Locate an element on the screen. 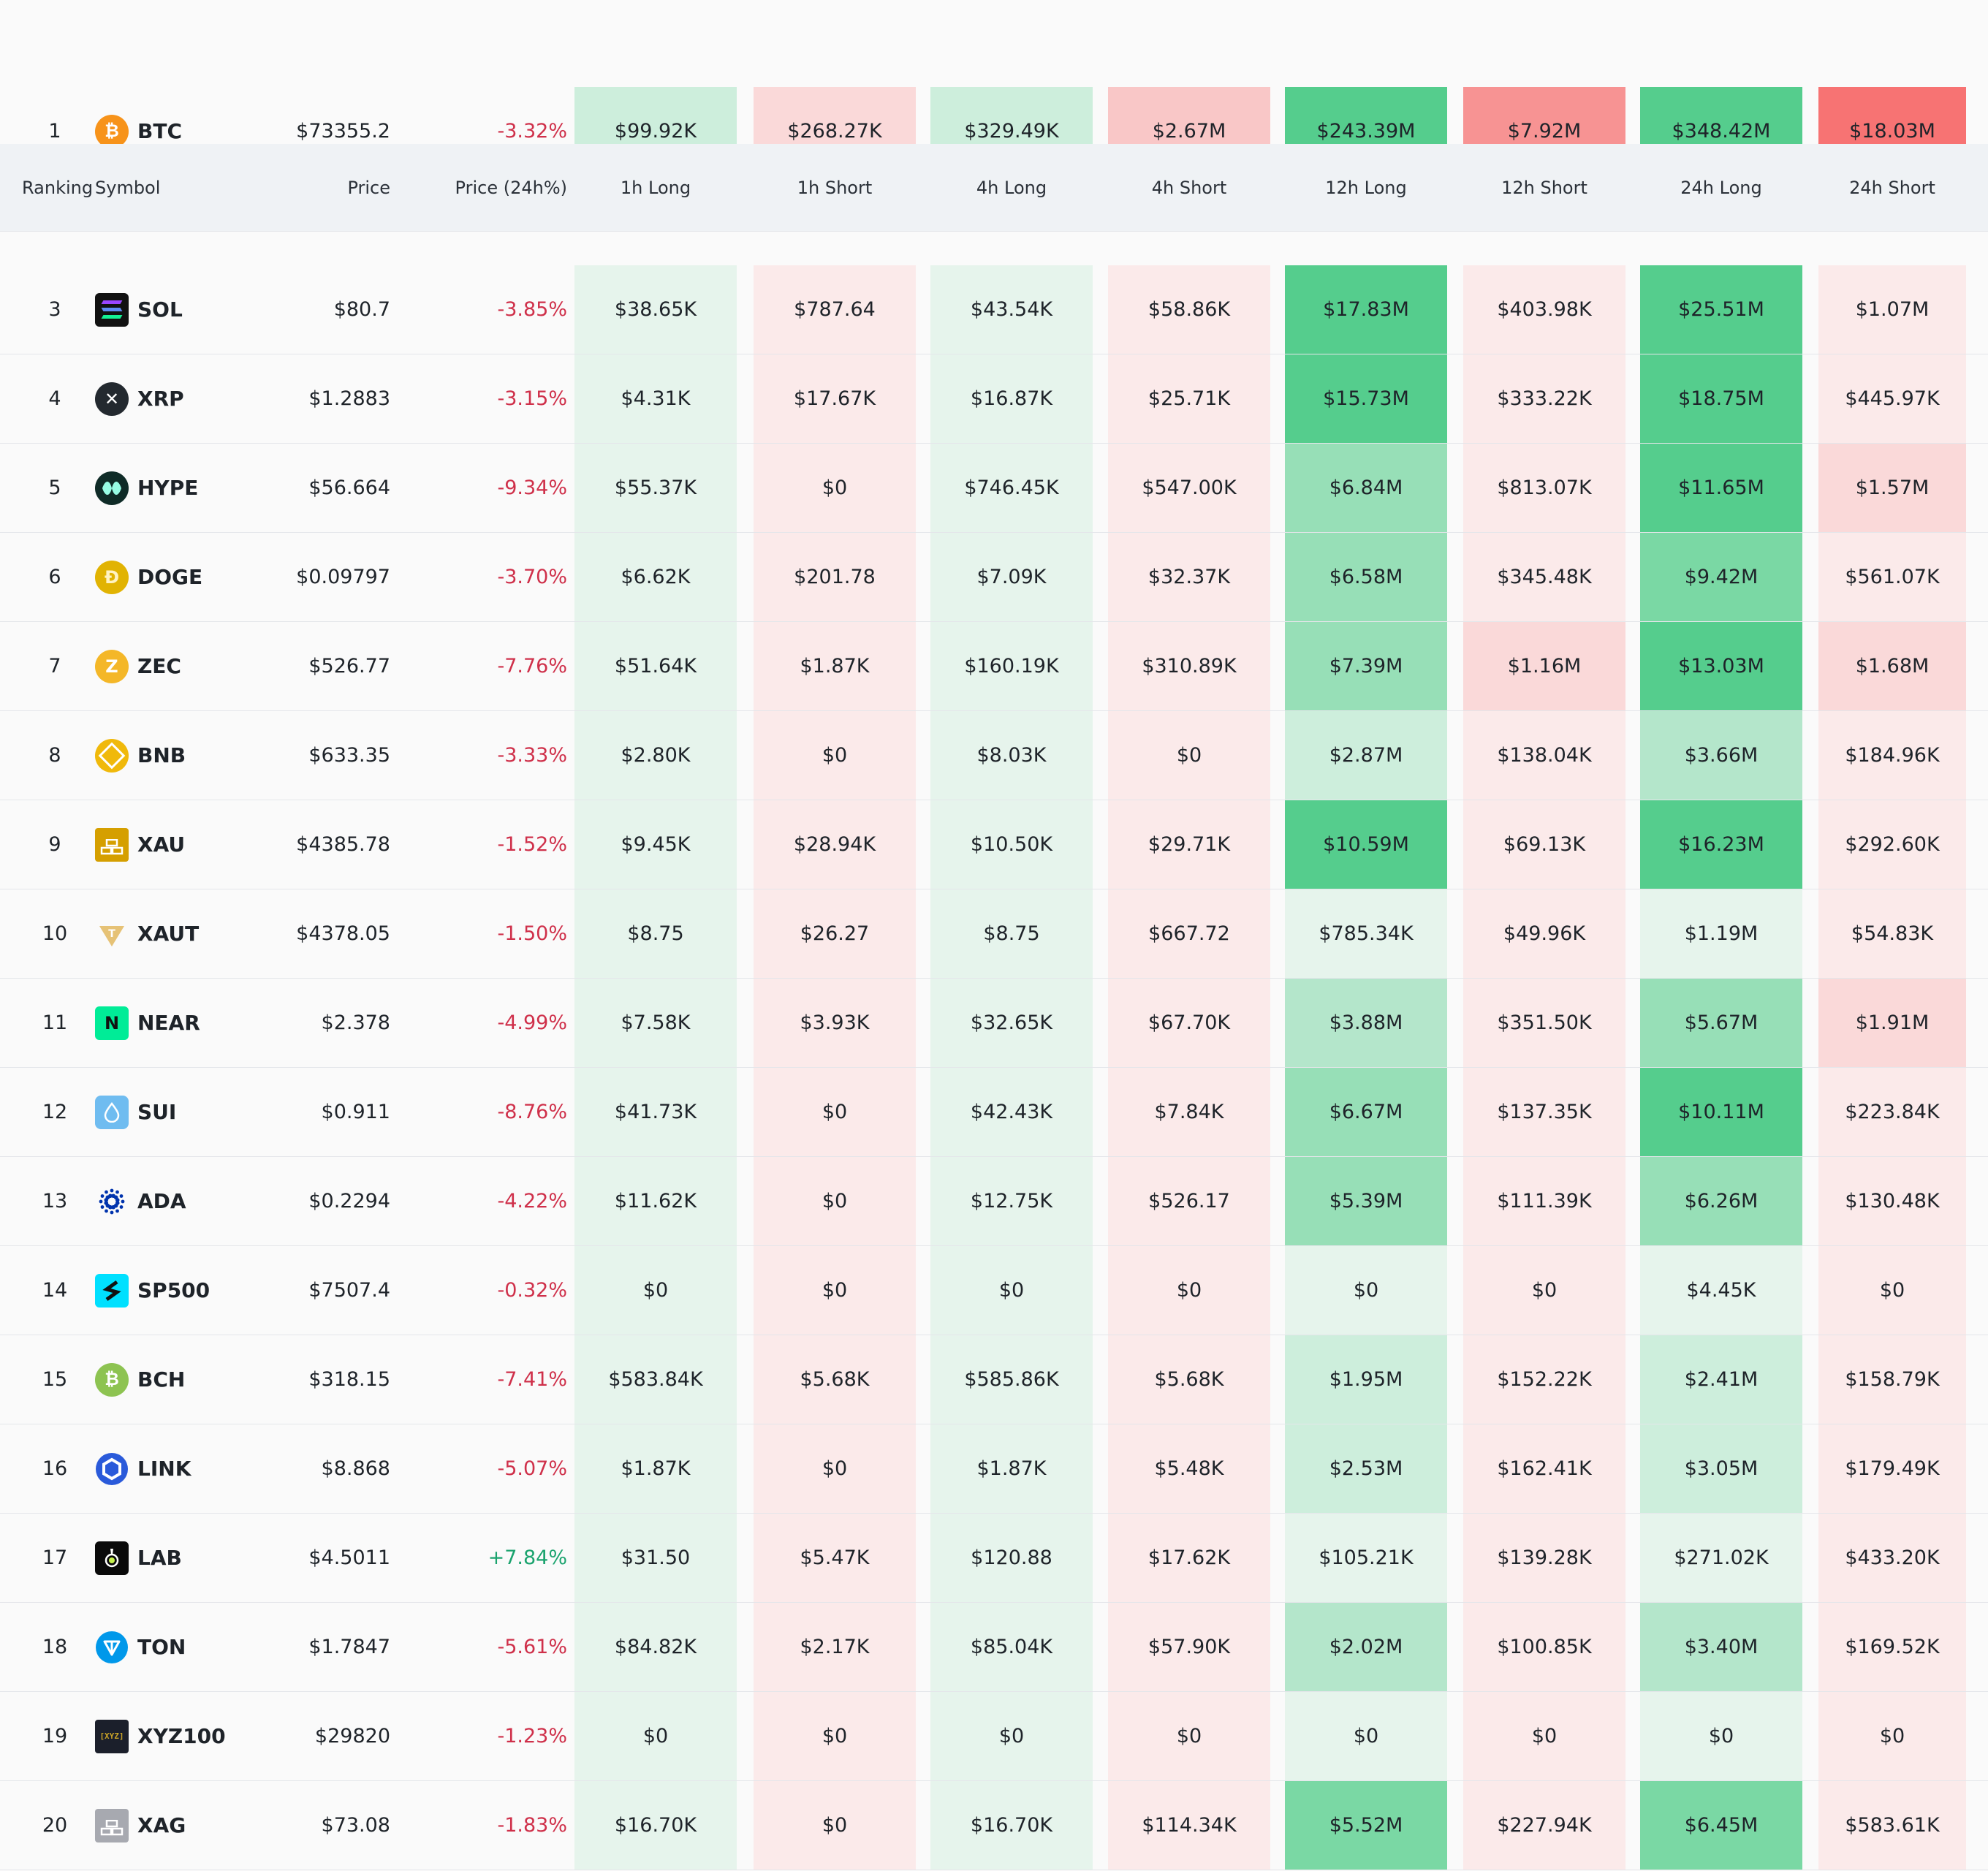 This screenshot has height=1871, width=1988. price-change-cell: -5.61% is located at coordinates (532, 1647).